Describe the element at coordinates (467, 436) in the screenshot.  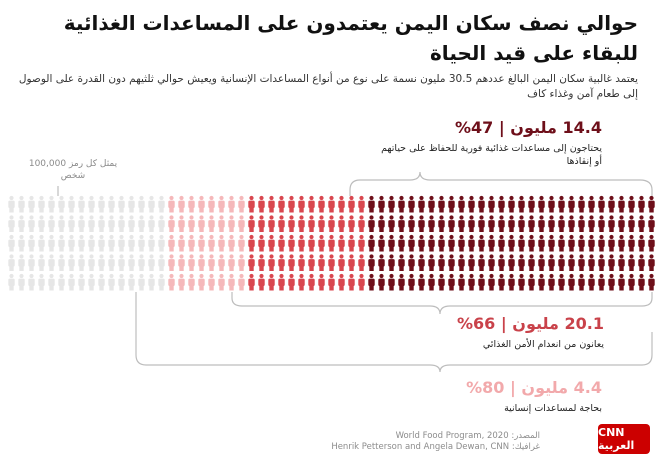
I see `source-line: المصدر: World Food Program, 2020` at that location.